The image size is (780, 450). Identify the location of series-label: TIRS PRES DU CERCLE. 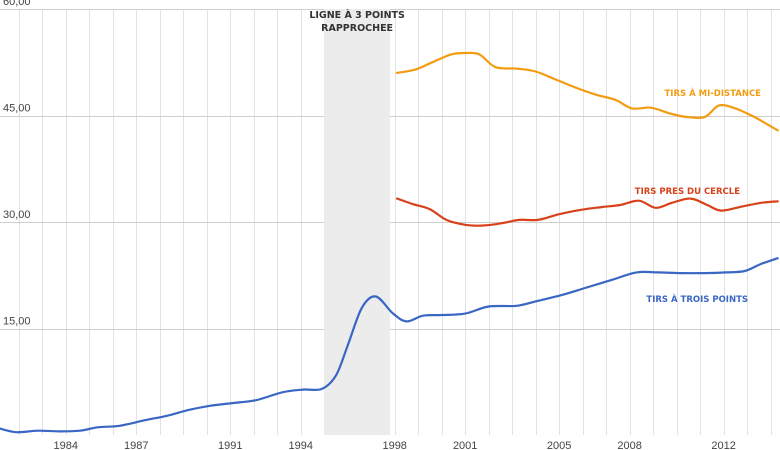
(687, 192).